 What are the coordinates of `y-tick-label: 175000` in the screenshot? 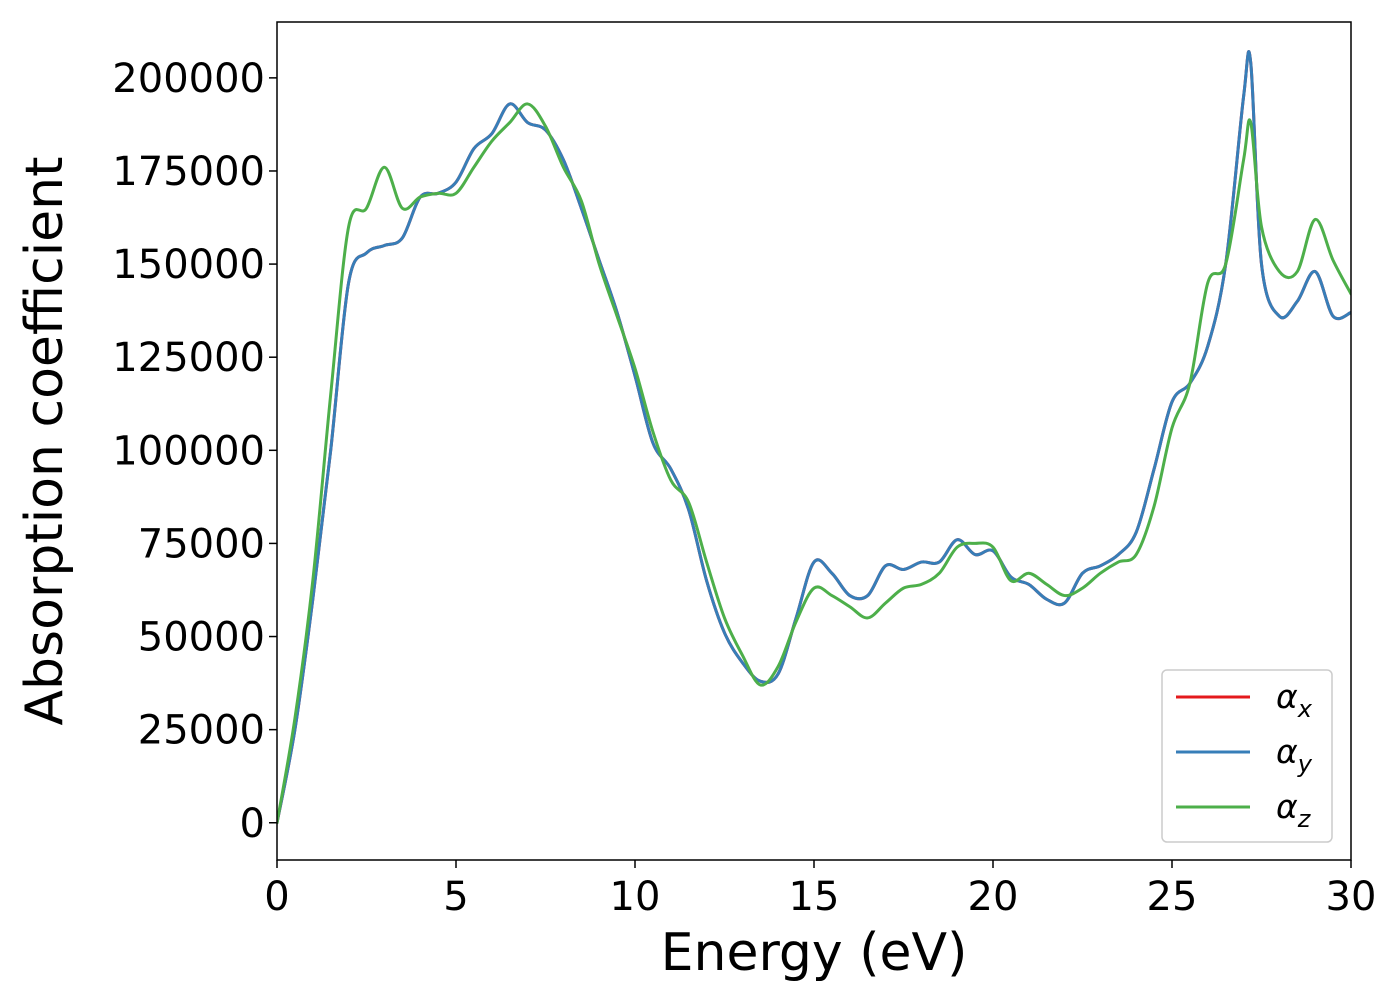 It's located at (188, 172).